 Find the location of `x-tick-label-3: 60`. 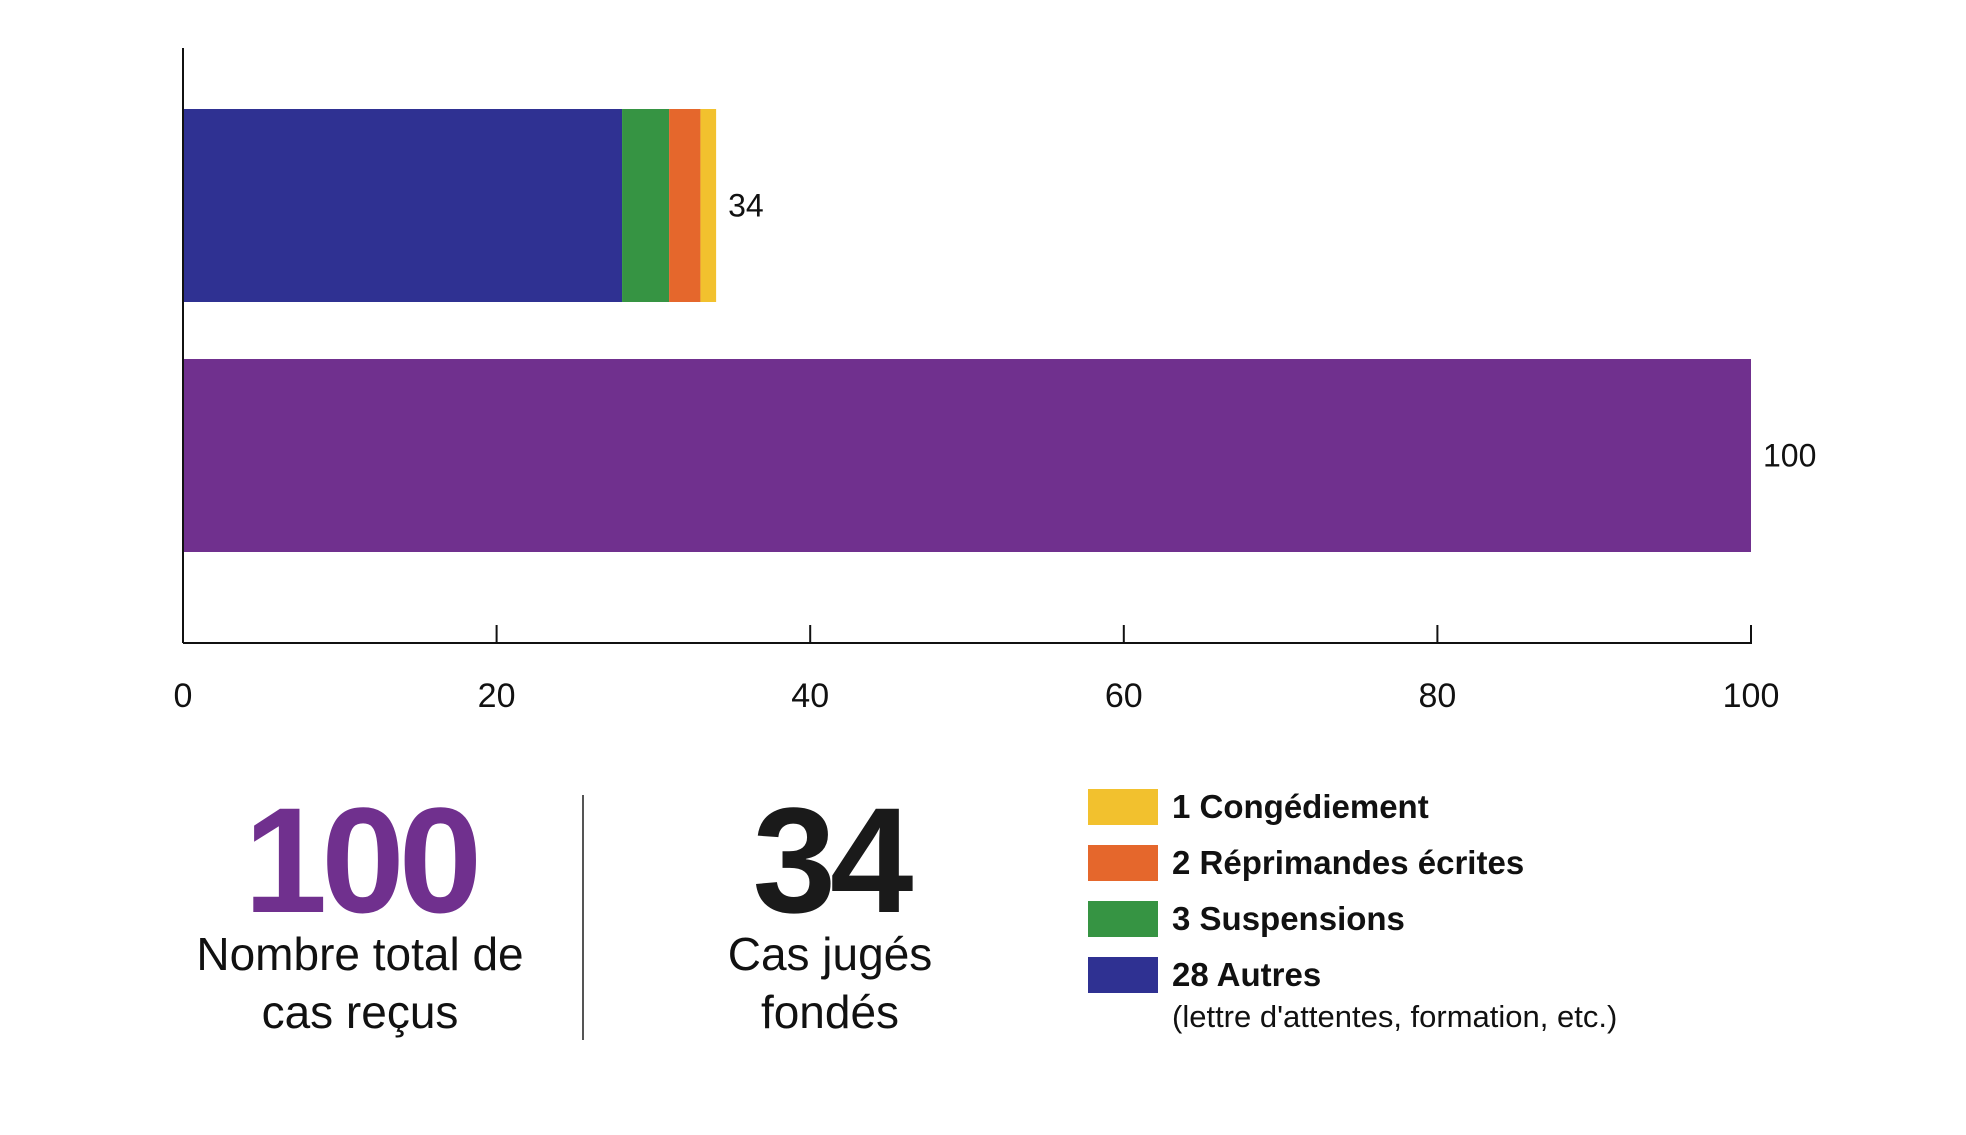

x-tick-label-3: 60 is located at coordinates (1124, 696).